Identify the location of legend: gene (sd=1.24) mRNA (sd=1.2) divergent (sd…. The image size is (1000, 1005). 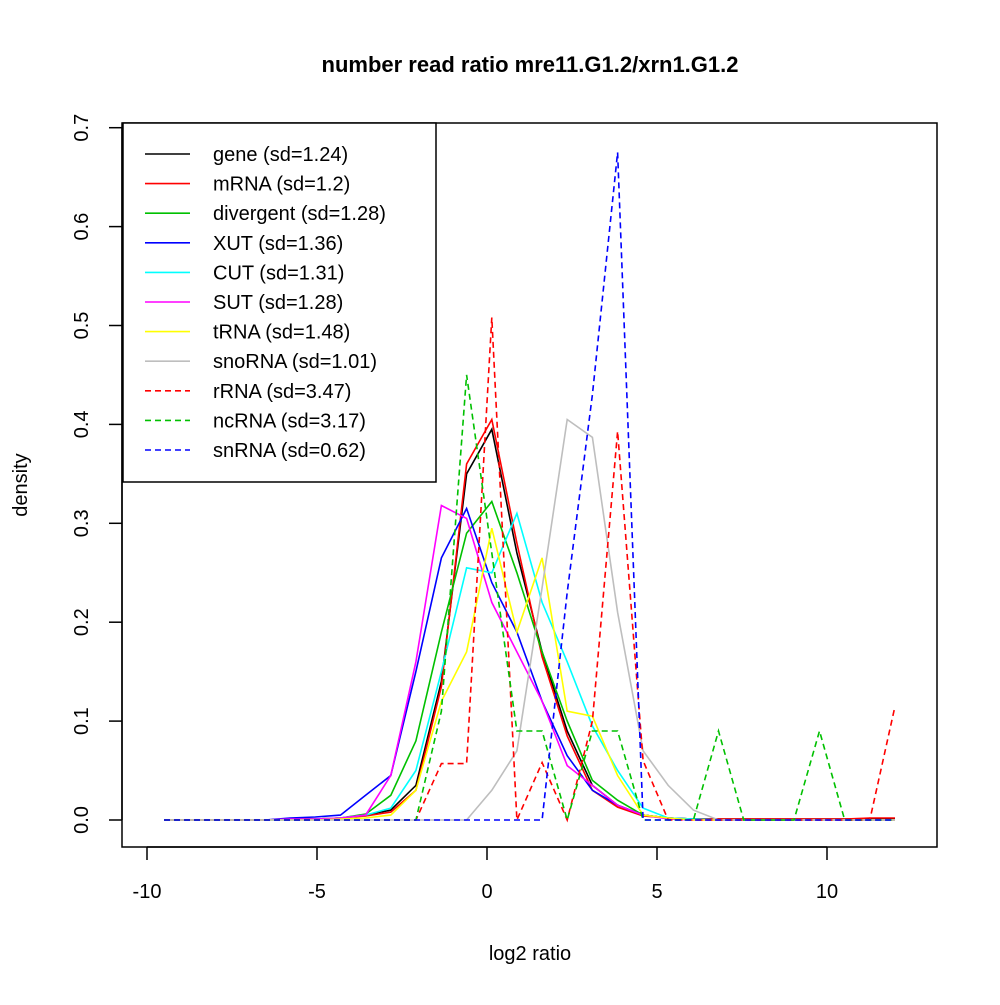
(265, 303).